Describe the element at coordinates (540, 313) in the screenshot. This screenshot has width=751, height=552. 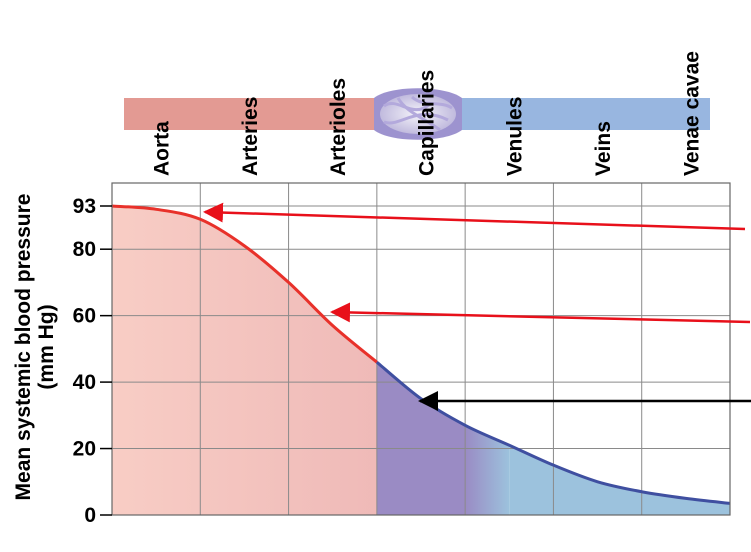
I see `red-arrow-arterioles` at that location.